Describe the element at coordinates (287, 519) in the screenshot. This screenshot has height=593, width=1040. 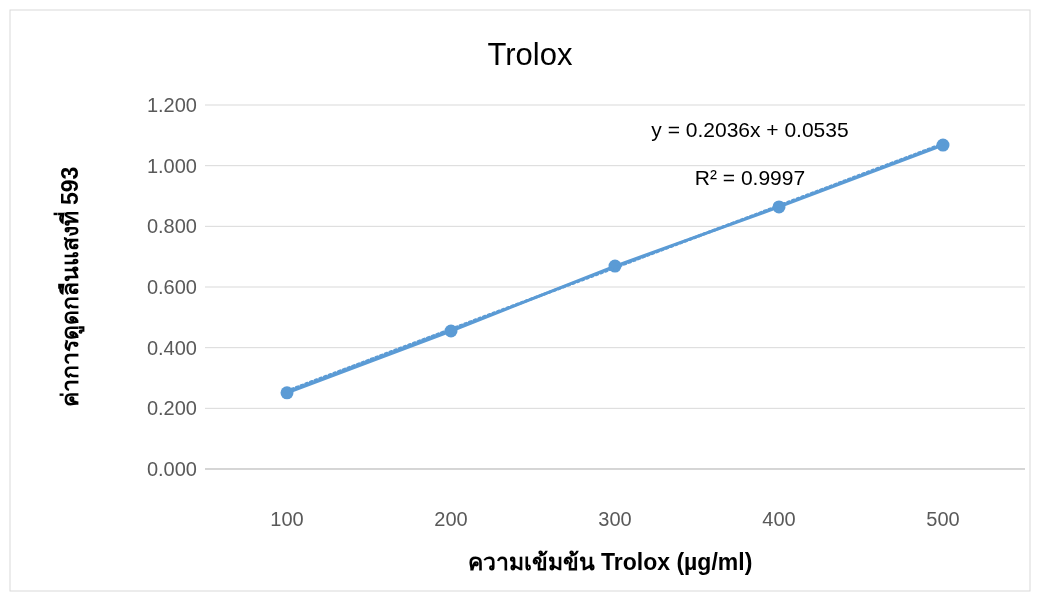
I see `x-tick-label: 100` at that location.